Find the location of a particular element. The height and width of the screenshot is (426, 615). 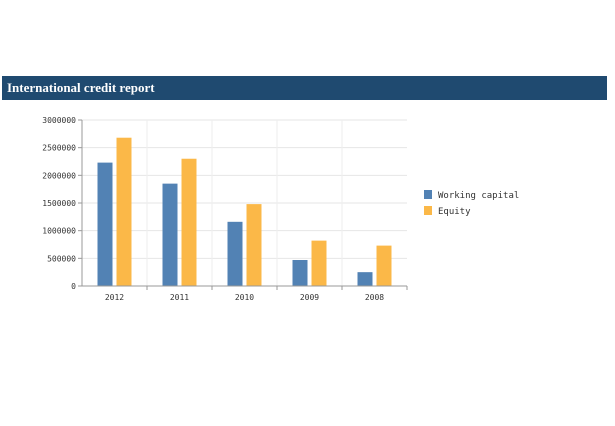

chart-legend: Working capital Equity is located at coordinates (471, 203).